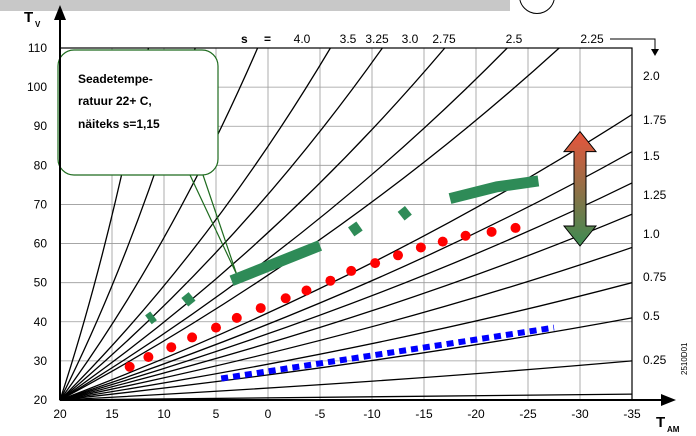 The height and width of the screenshot is (436, 696). I want to click on y-tick-label: 50, so click(41, 283).